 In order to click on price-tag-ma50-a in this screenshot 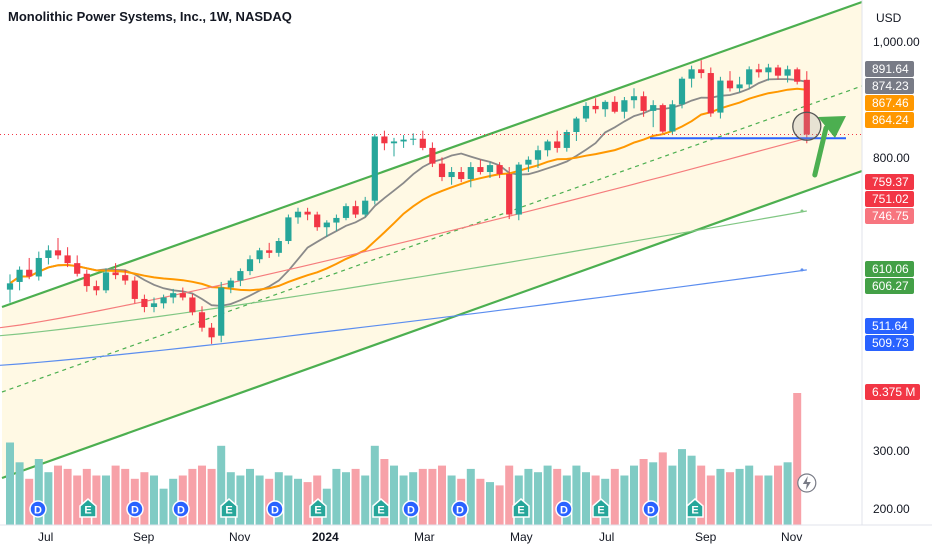, I will do `click(889, 199)`.